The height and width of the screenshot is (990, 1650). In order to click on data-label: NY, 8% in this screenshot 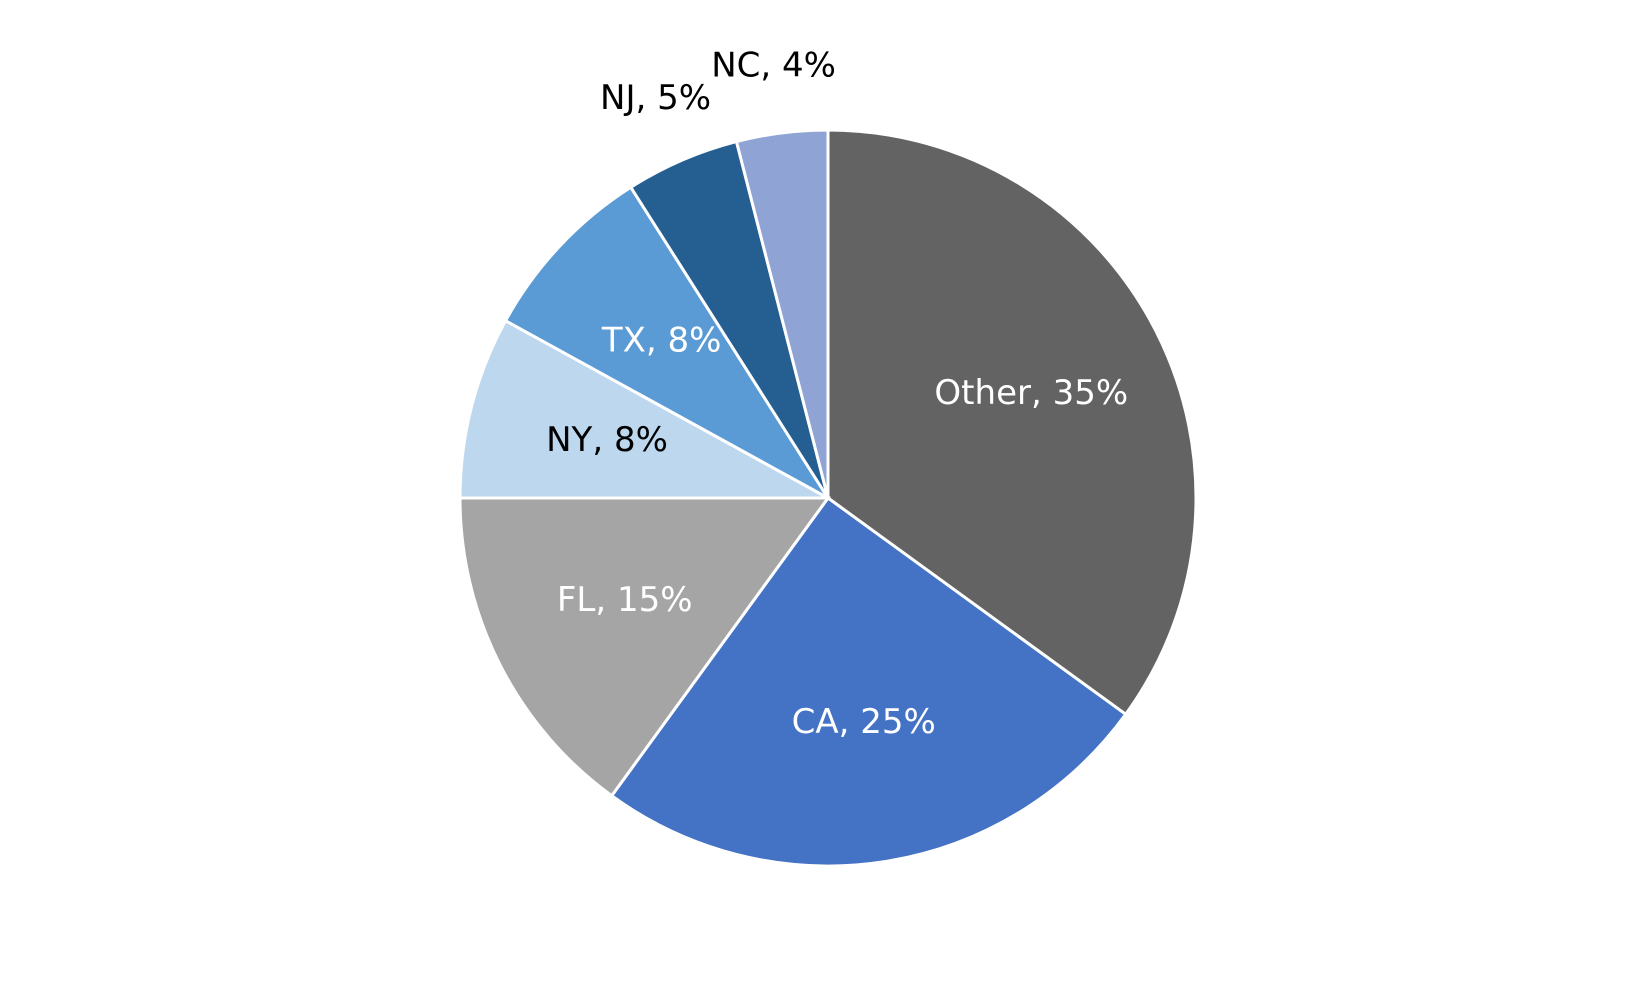, I will do `click(607, 440)`.